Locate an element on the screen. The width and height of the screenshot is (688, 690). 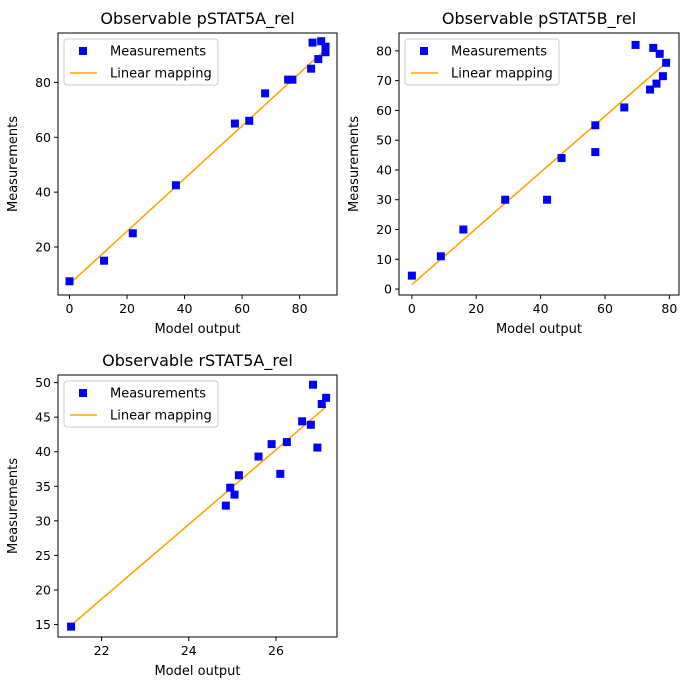
legend-box is located at coordinates (482, 62).